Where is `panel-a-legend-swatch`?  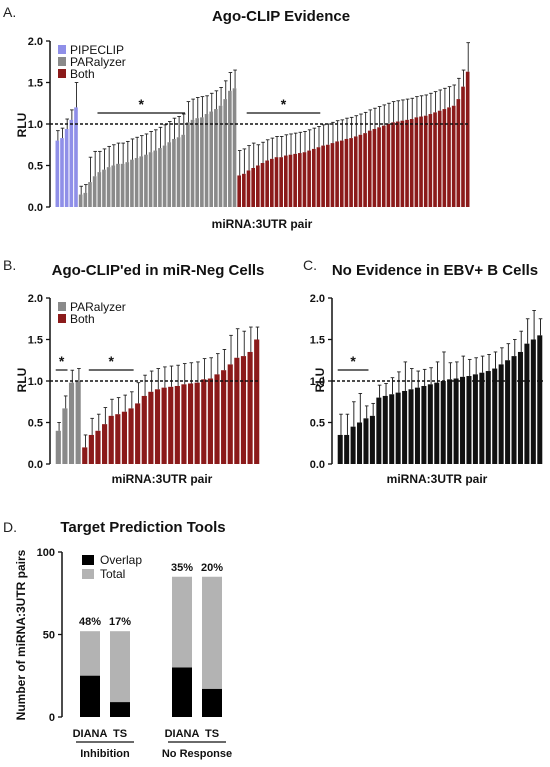 panel-a-legend-swatch is located at coordinates (62, 73).